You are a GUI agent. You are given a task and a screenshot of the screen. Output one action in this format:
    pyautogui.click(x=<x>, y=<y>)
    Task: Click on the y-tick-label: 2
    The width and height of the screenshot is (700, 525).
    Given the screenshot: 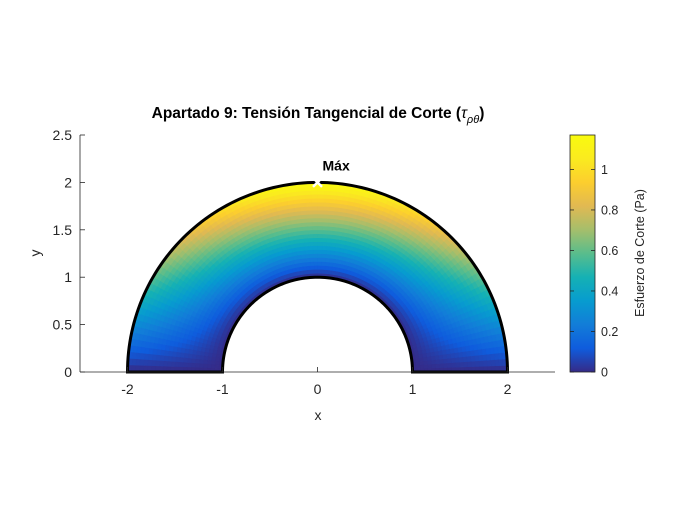 What is the action you would take?
    pyautogui.click(x=68, y=182)
    